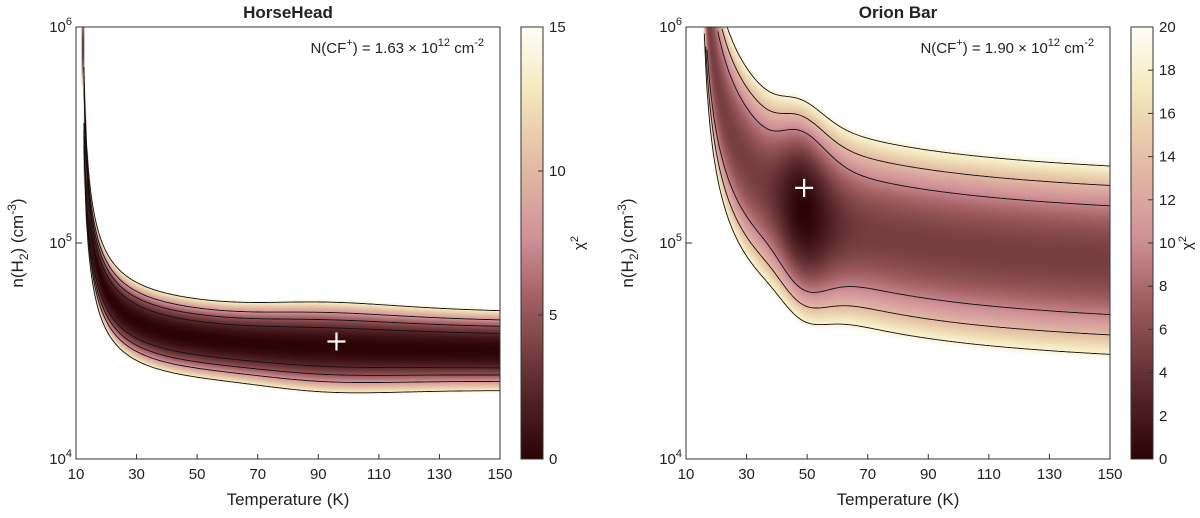 This screenshot has width=1200, height=518. I want to click on chart-title-orion-bar: Orion Bar, so click(898, 12).